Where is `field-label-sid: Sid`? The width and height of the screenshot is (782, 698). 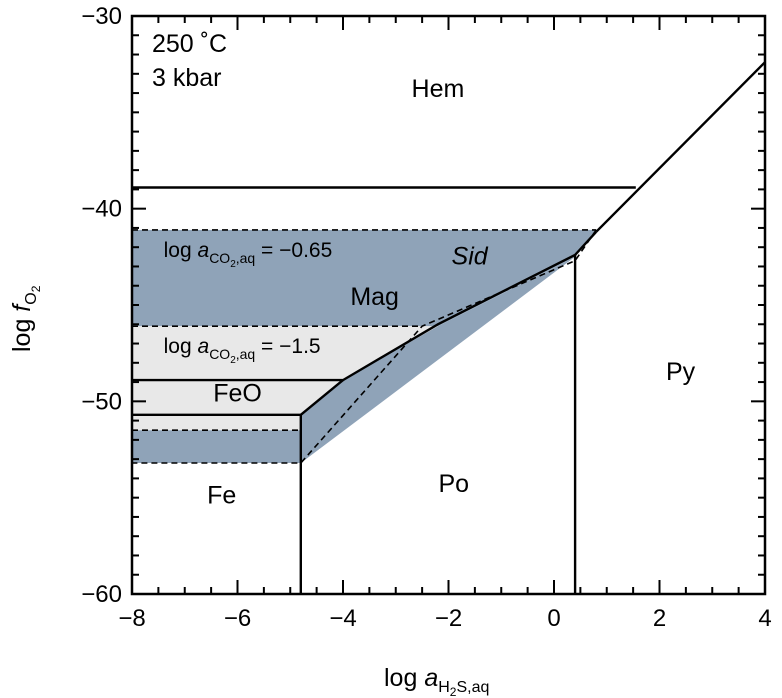 field-label-sid: Sid is located at coordinates (470, 257).